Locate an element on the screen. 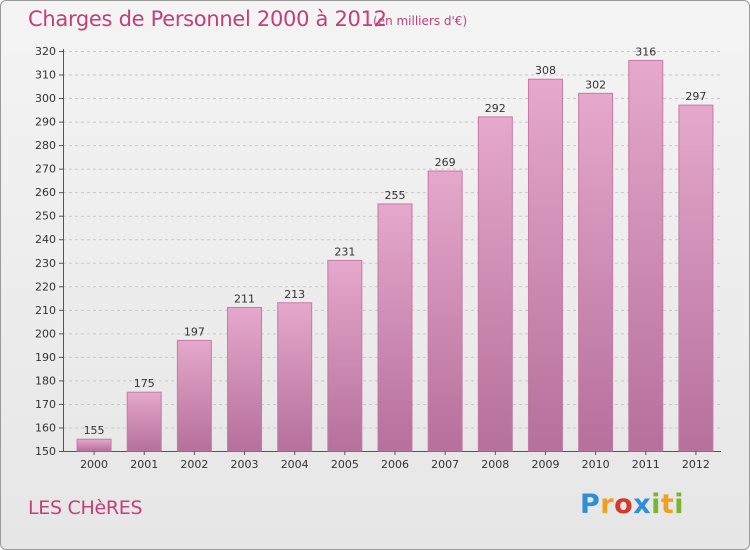 This screenshot has height=550, width=750. chart-subtitle: (en milliers d'€) is located at coordinates (420, 21).